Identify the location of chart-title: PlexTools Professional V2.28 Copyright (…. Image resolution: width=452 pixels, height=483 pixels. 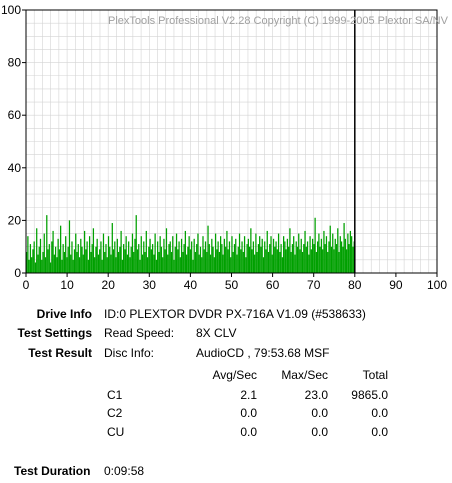
(278, 21).